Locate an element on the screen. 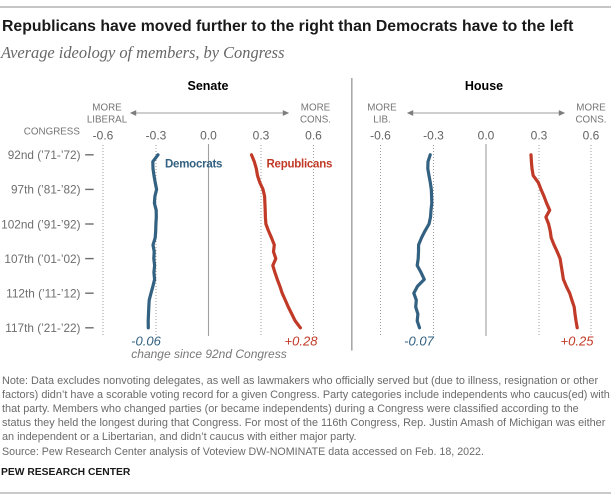 The height and width of the screenshot is (500, 611). svg-text: 92nd (’71-’72) is located at coordinates (44, 155).